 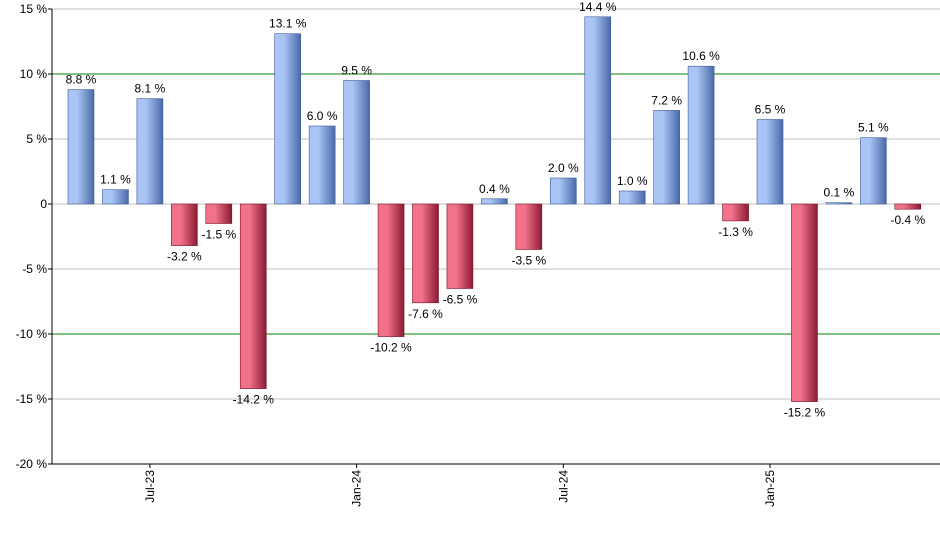 I want to click on bar-value-label: 6.0 %, so click(x=322, y=116).